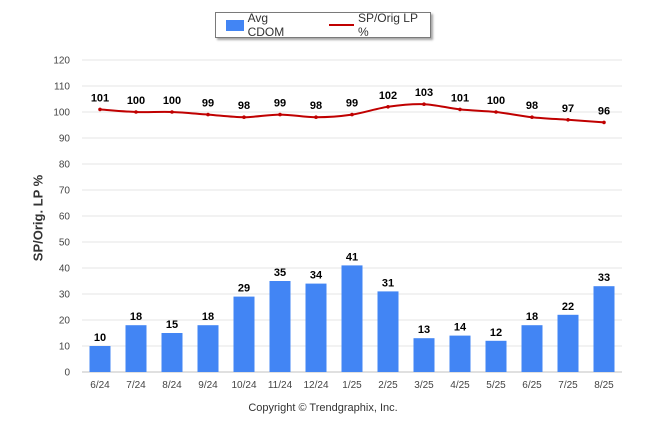 Image resolution: width=646 pixels, height=439 pixels. I want to click on x-tick-label: 8/25, so click(604, 385).